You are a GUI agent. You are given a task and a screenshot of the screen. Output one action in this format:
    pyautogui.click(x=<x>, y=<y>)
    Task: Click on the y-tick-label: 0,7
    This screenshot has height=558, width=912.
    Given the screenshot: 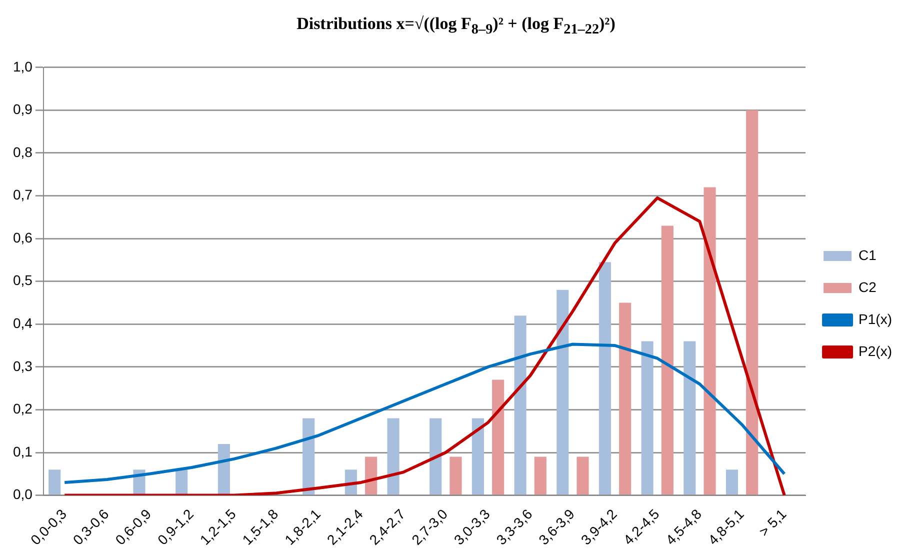 What is the action you would take?
    pyautogui.click(x=22, y=194)
    